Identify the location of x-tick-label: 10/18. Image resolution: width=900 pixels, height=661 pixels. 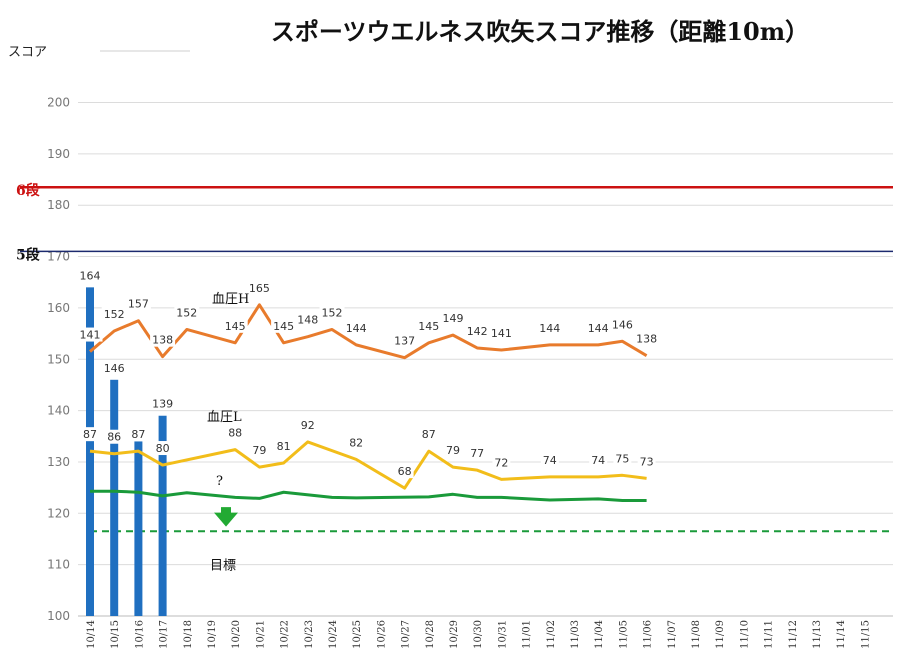
(188, 634).